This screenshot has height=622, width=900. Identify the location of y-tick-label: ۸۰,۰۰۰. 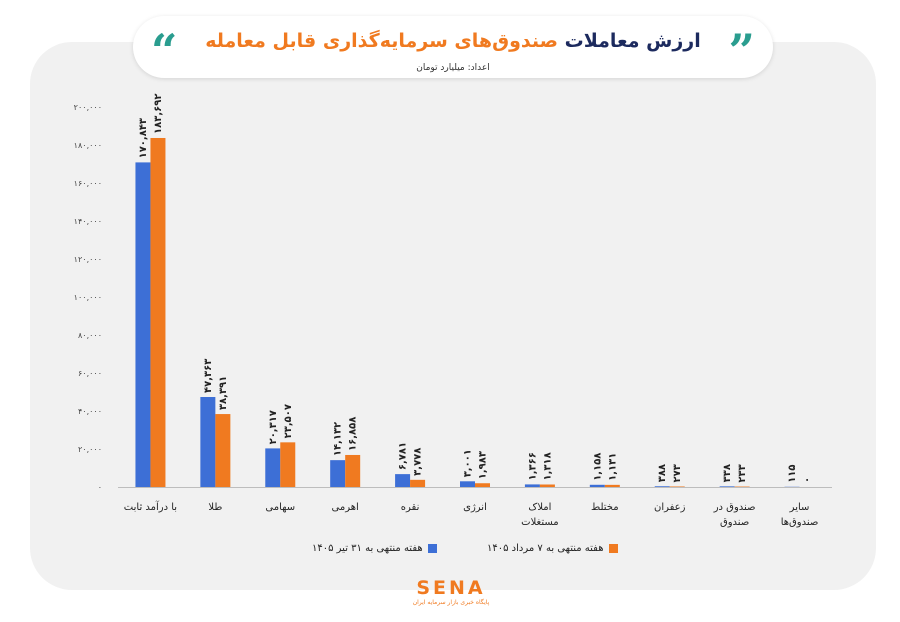
(90, 335).